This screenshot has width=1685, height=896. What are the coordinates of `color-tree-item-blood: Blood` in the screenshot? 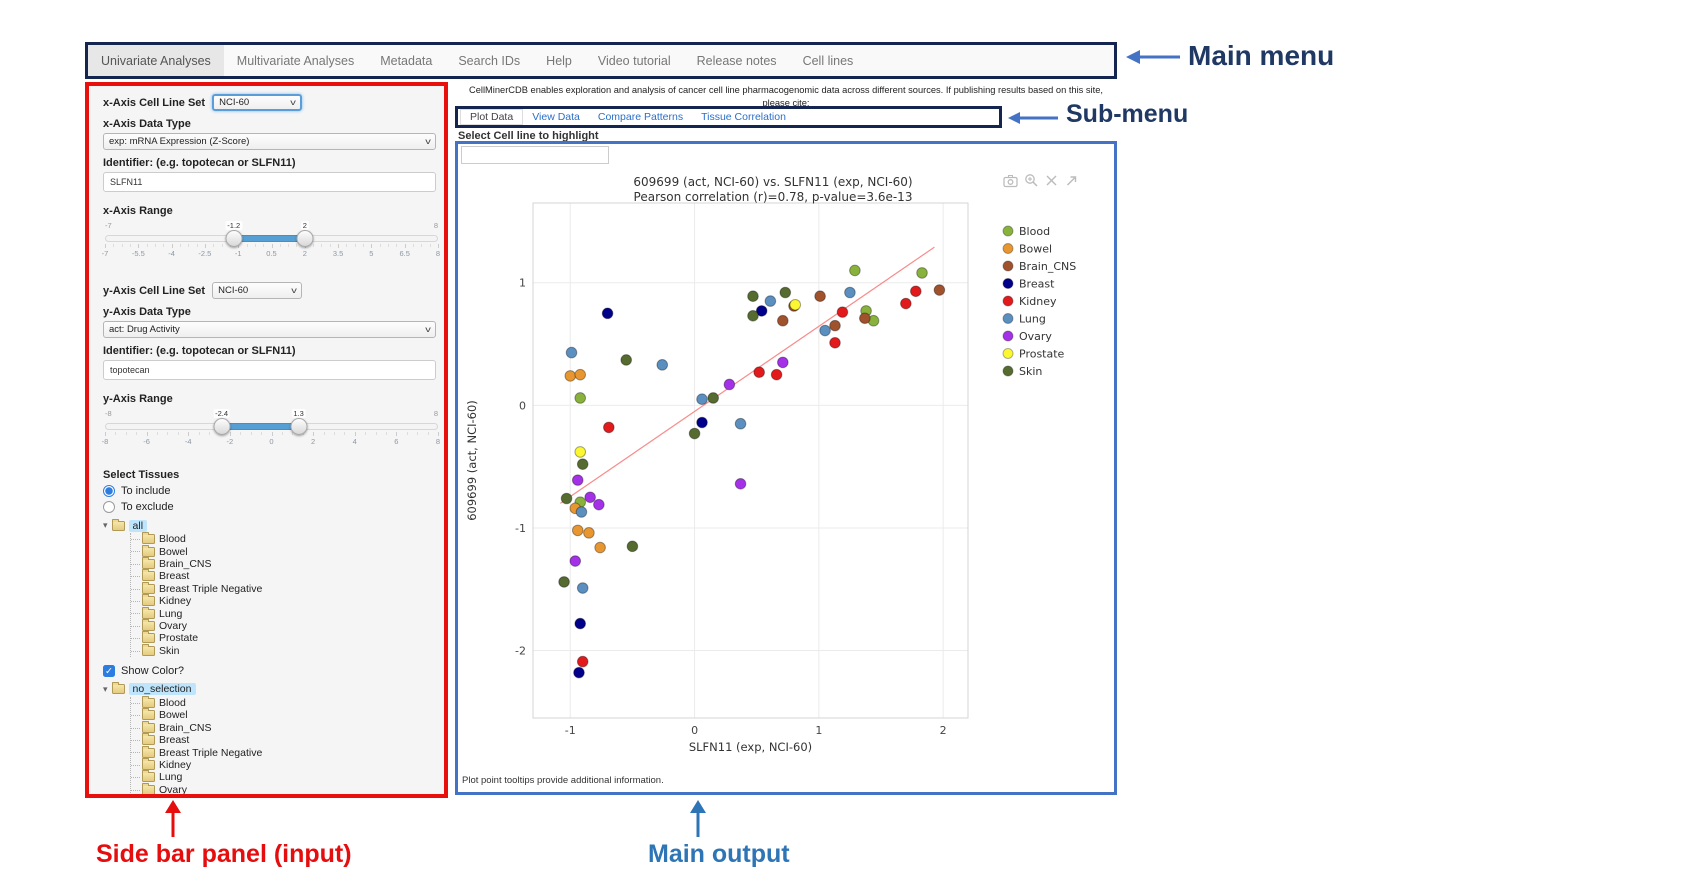 It's located at (281, 702).